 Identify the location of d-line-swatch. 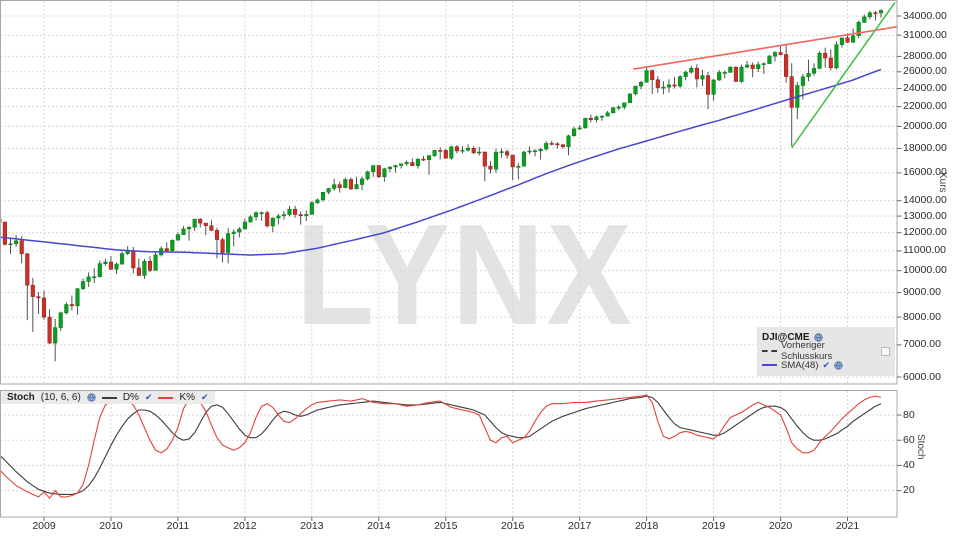
(109, 397).